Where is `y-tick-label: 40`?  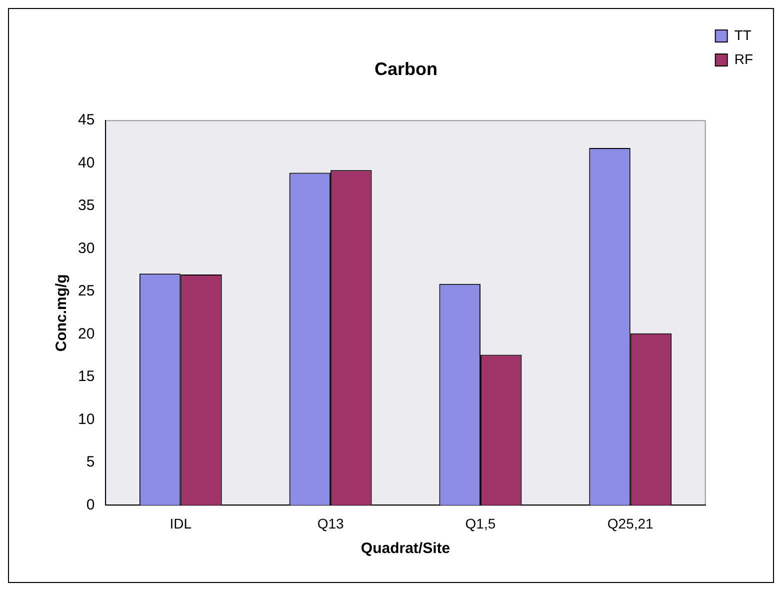 y-tick-label: 40 is located at coordinates (86, 163).